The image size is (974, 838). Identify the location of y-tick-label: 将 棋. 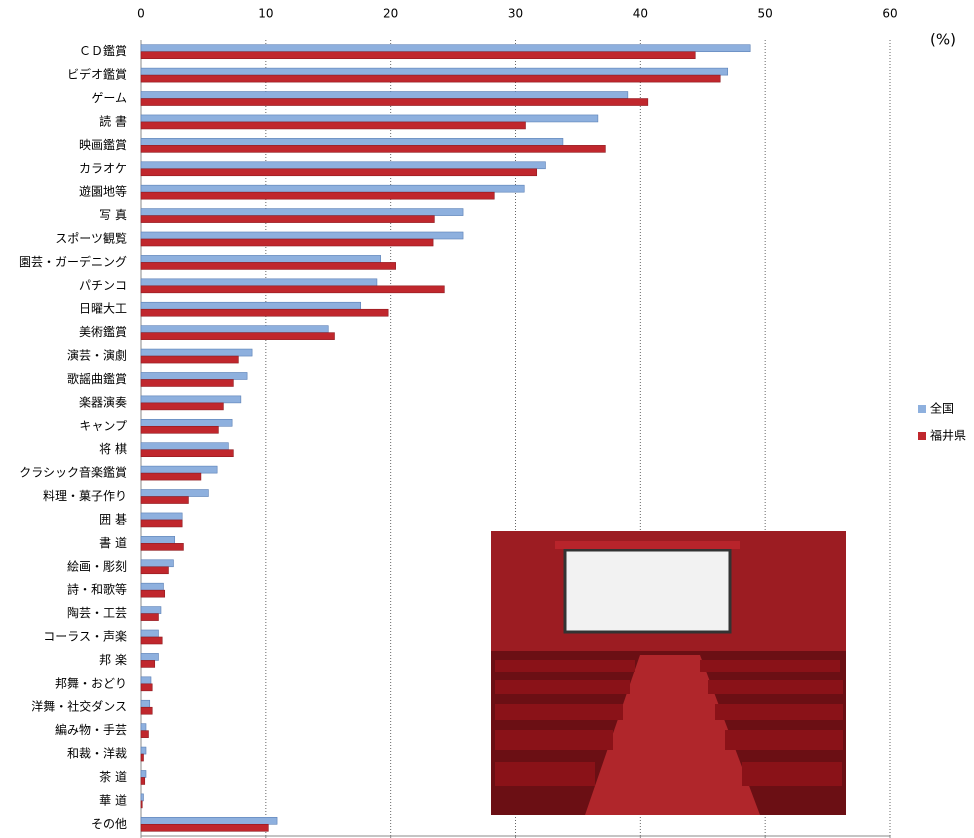
(113, 449).